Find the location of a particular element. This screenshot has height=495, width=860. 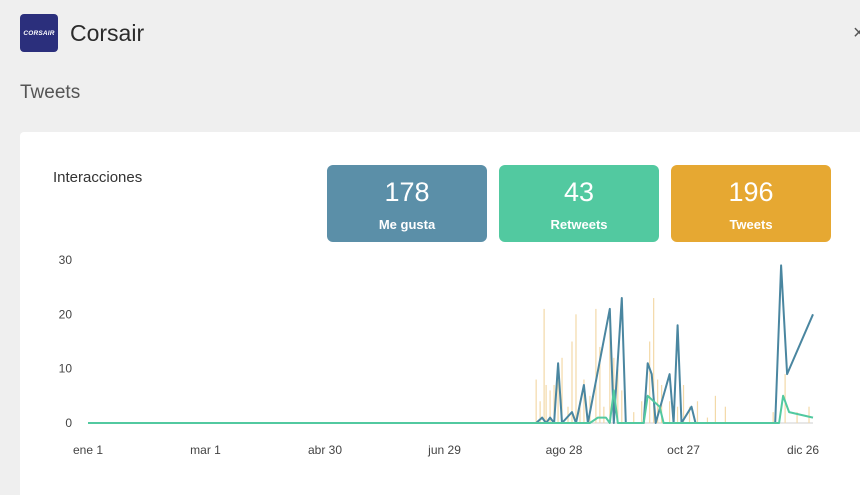

logo-wordmark: CORSAIR is located at coordinates (39, 33).